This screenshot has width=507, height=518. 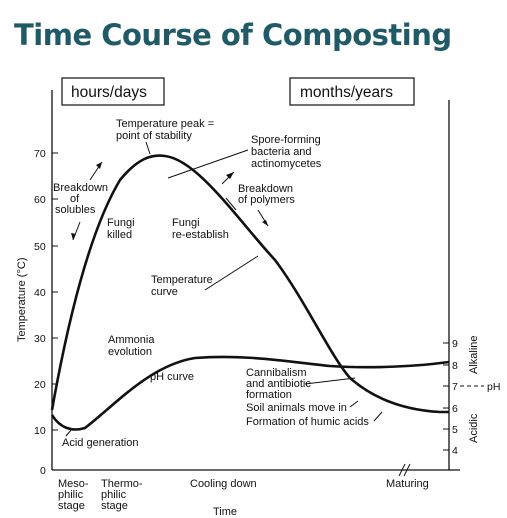 What do you see at coordinates (276, 373) in the screenshot?
I see `cannibalism-line1: Cannibalism` at bounding box center [276, 373].